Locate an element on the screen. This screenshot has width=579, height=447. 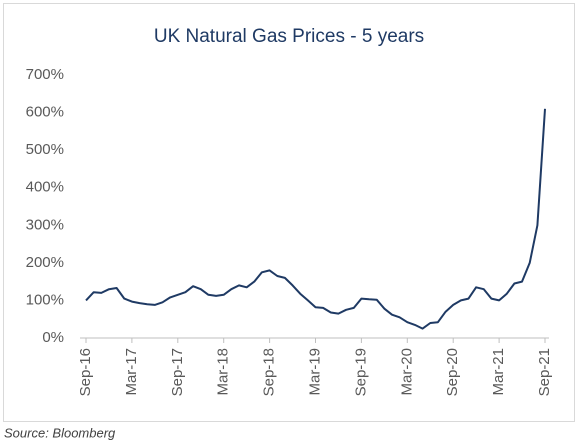
x-tick-label: Sep-18 is located at coordinates (269, 372).